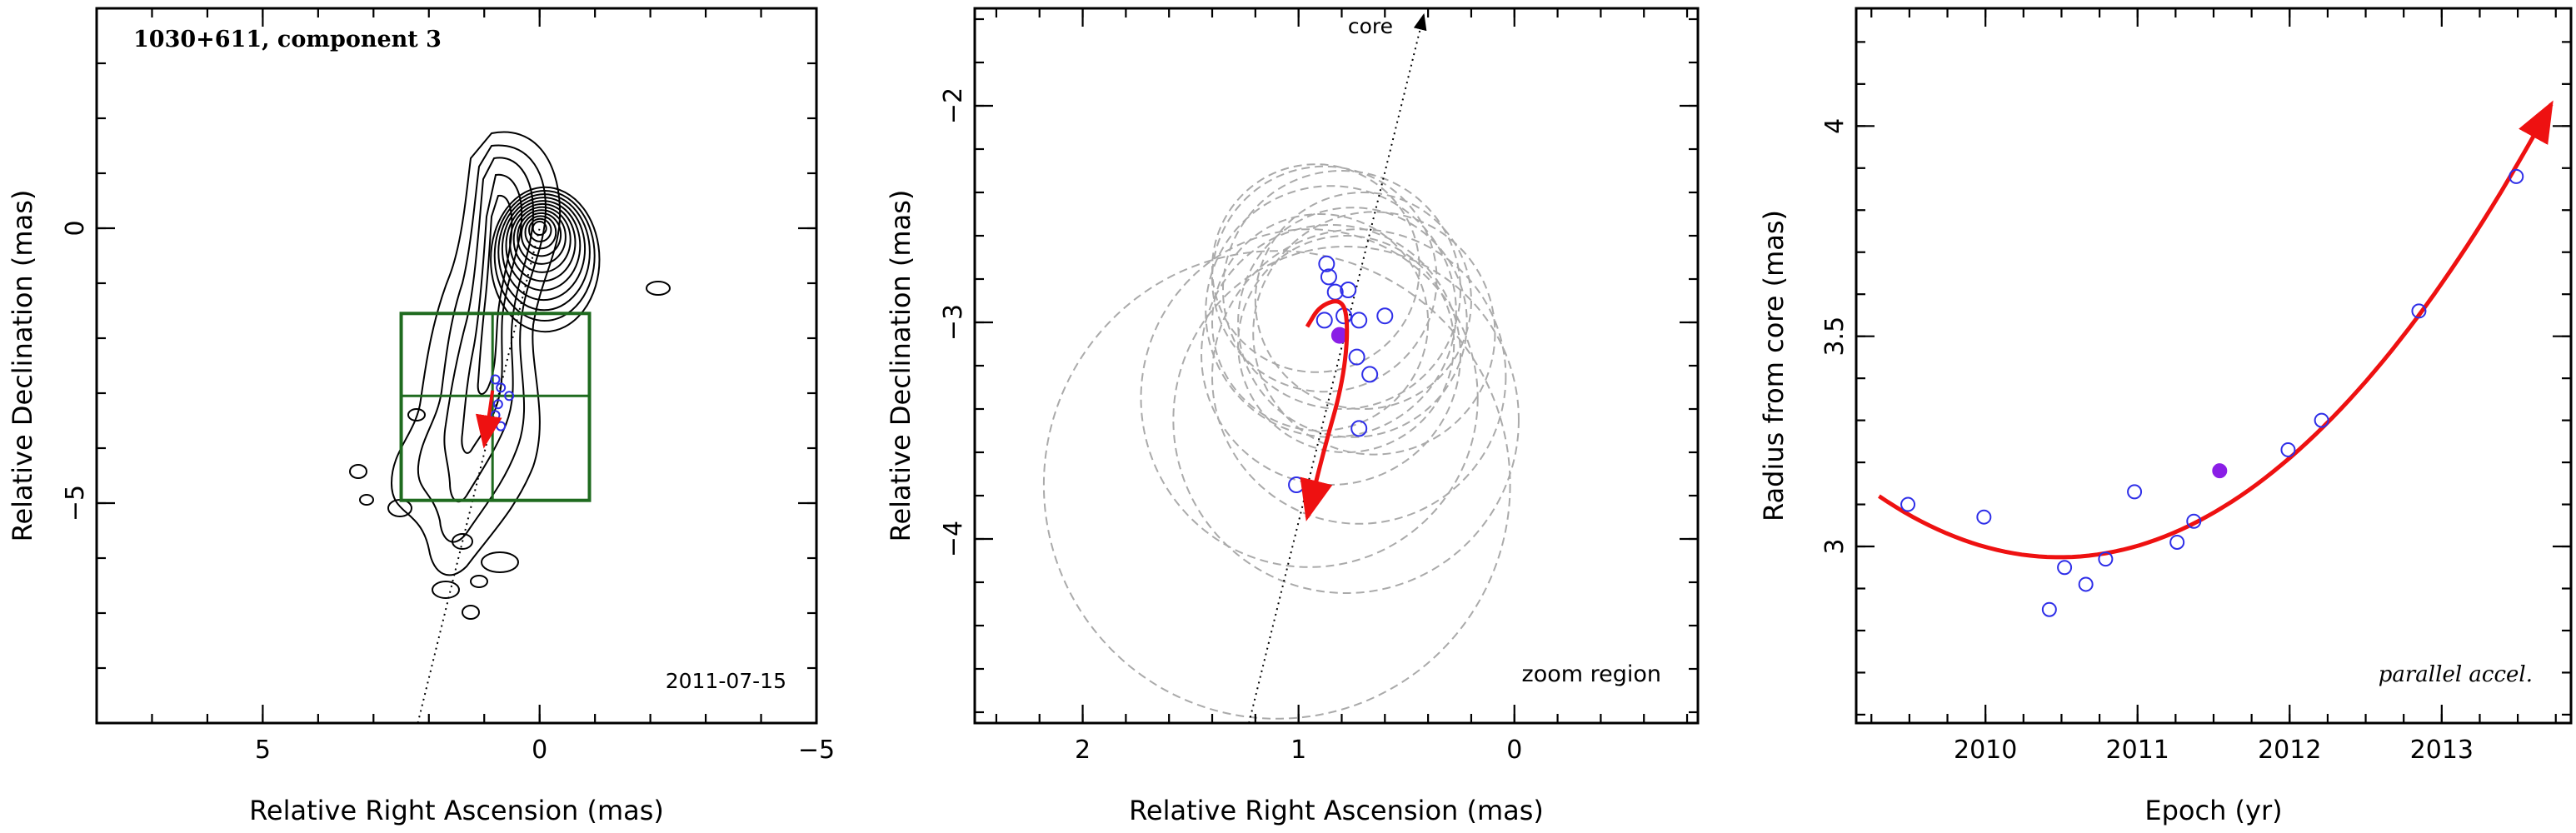 The image size is (2576, 833). What do you see at coordinates (22, 366) in the screenshot?
I see `panel1-y-axis-label: Relative Declination (mas)` at bounding box center [22, 366].